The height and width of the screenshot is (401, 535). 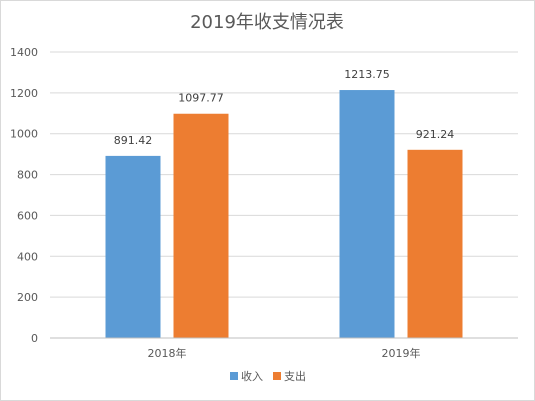 I want to click on bar-收入-2018年, so click(x=133, y=246).